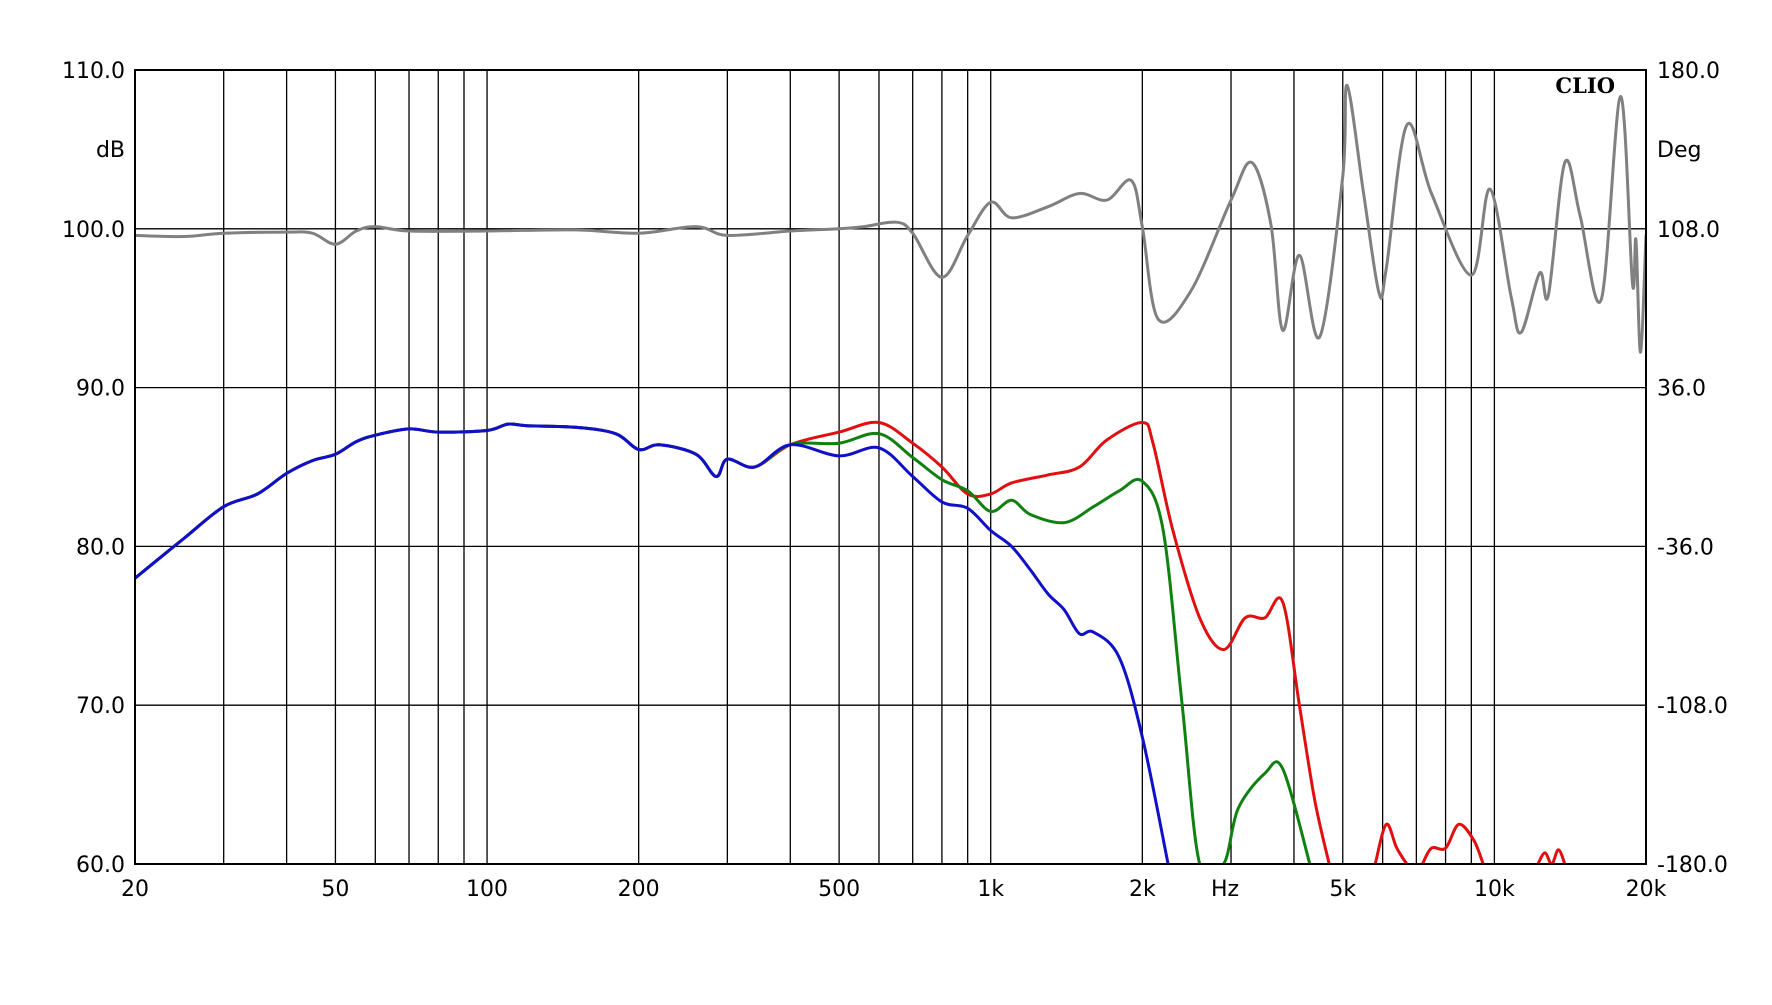 This screenshot has width=1772, height=1005. I want to click on x-tick-label: 1k, so click(990, 889).